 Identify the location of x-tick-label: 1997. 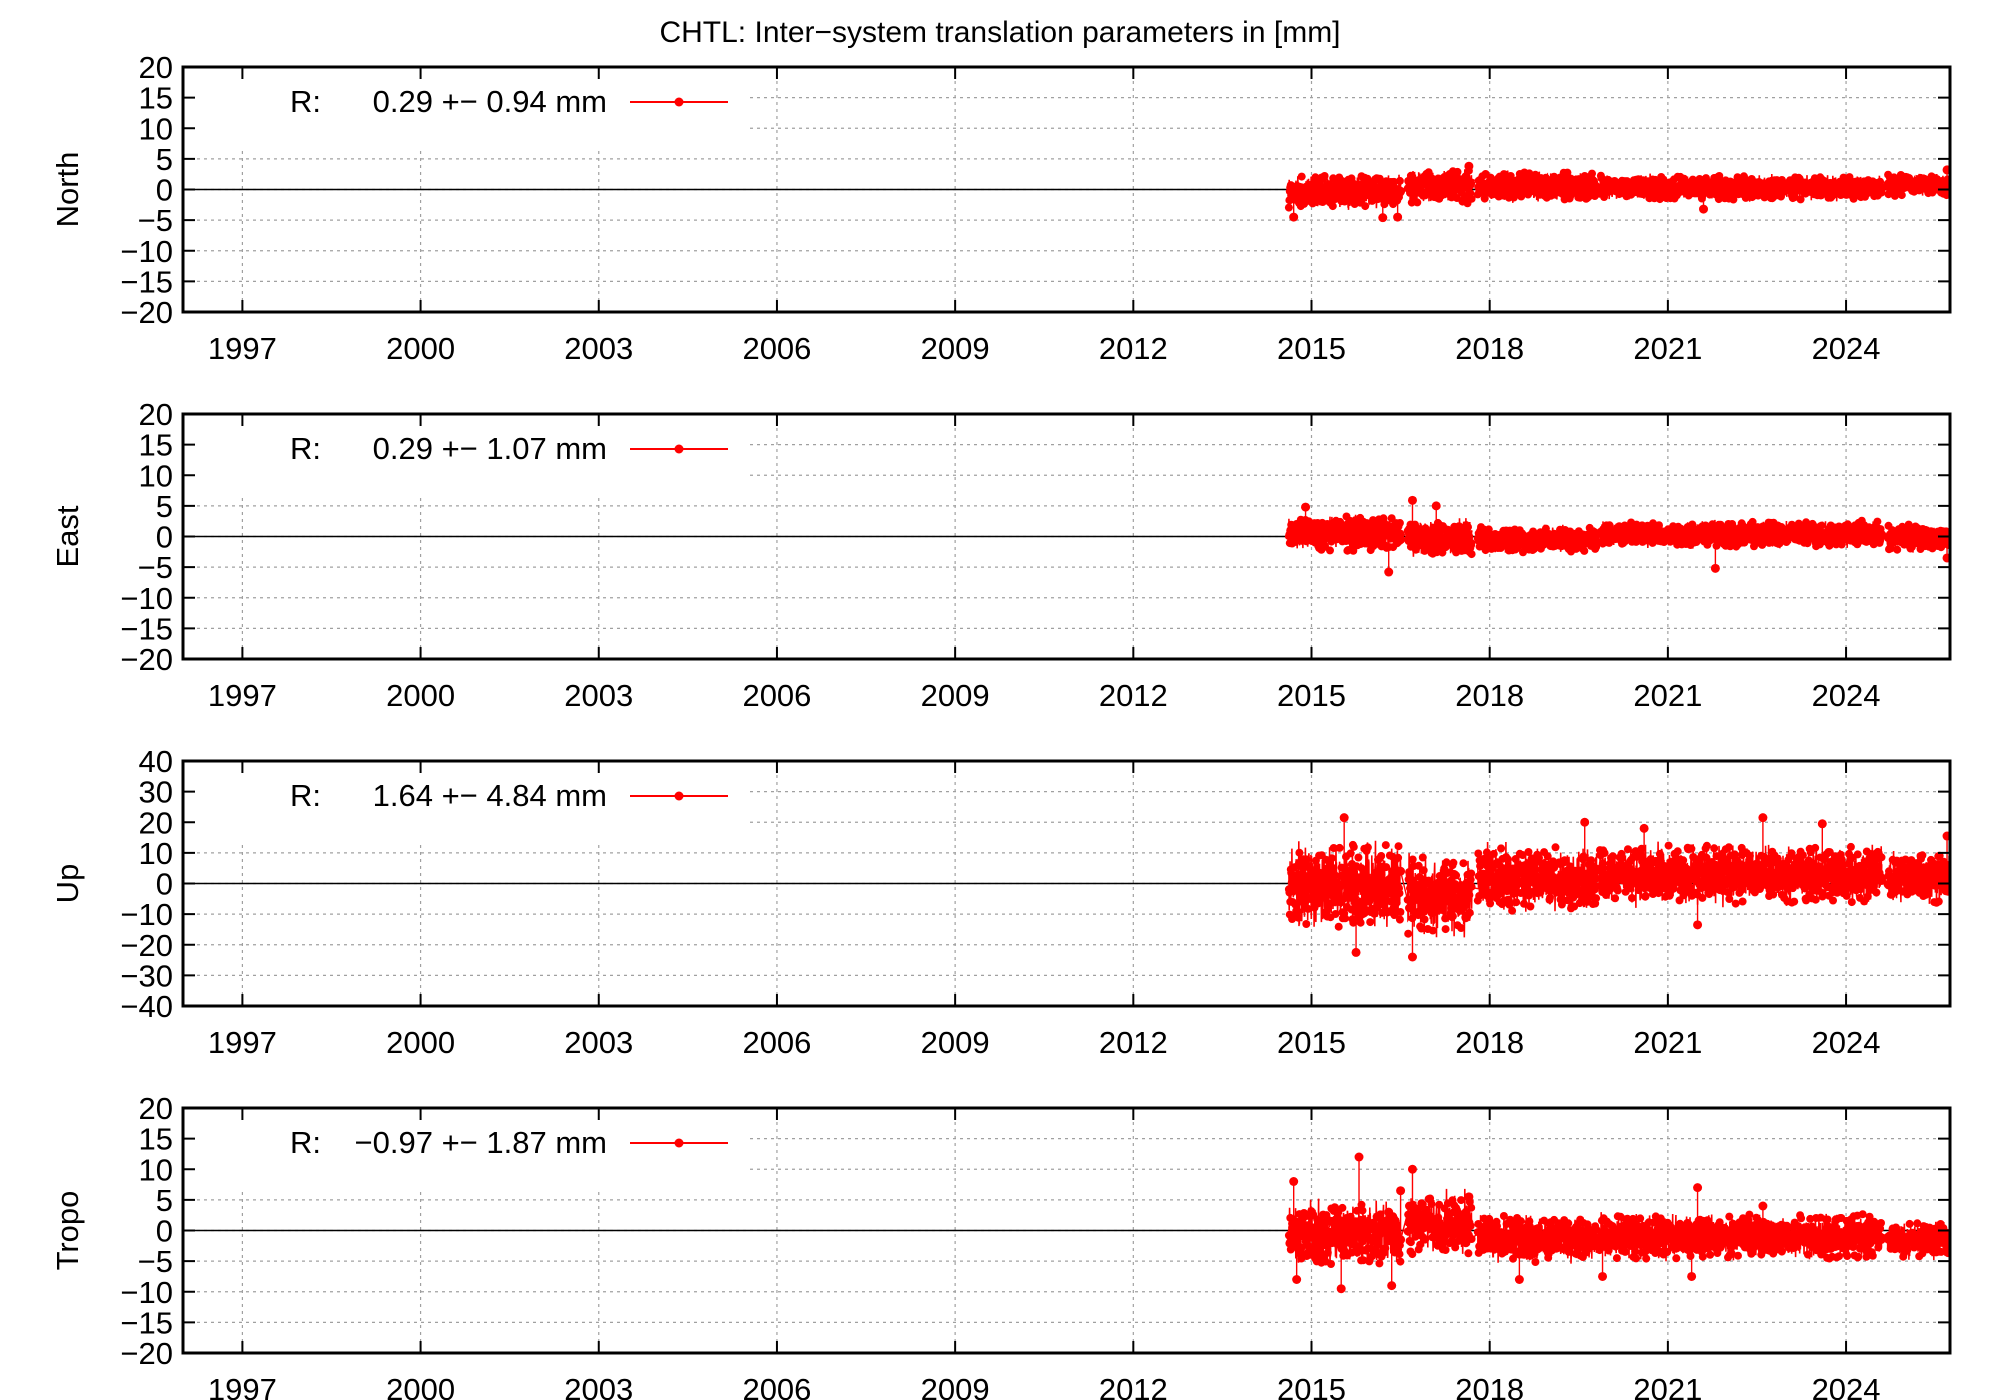
(242, 1042).